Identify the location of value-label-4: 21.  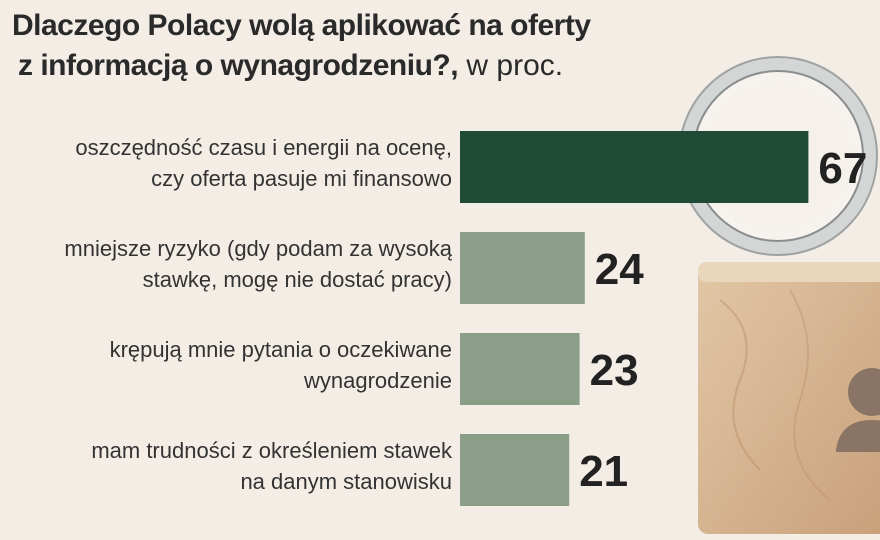
(603, 471).